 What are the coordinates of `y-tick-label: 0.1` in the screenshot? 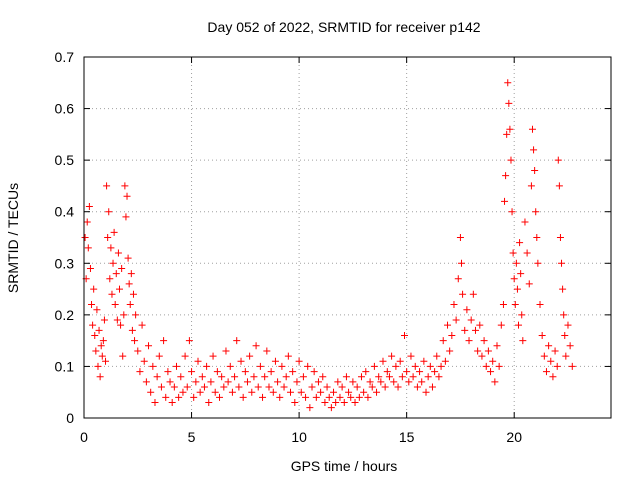 It's located at (65, 366).